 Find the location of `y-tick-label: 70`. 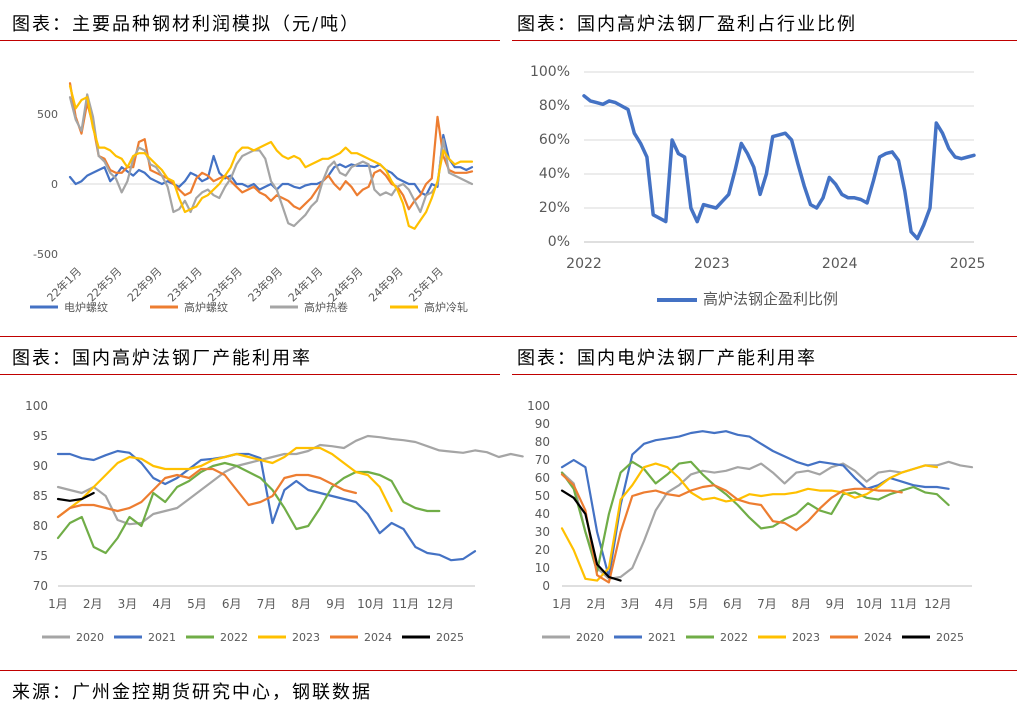

y-tick-label: 70 is located at coordinates (40, 586).